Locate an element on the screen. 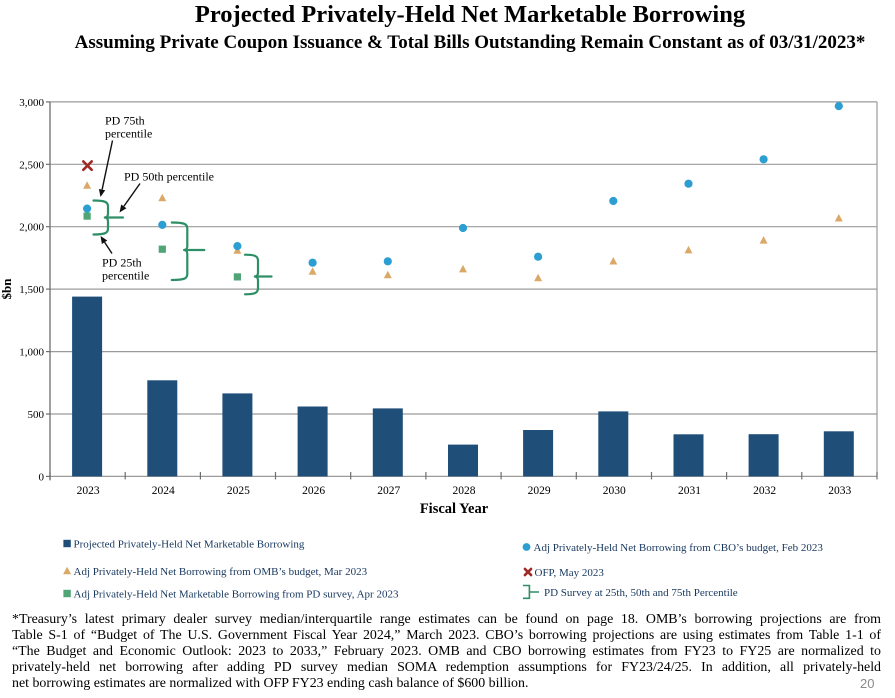  svg-text: 2031 is located at coordinates (689, 491).